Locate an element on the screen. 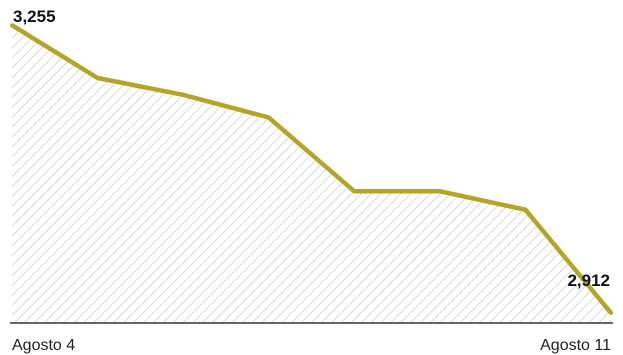  data-label-start: 3,255 is located at coordinates (34, 16).